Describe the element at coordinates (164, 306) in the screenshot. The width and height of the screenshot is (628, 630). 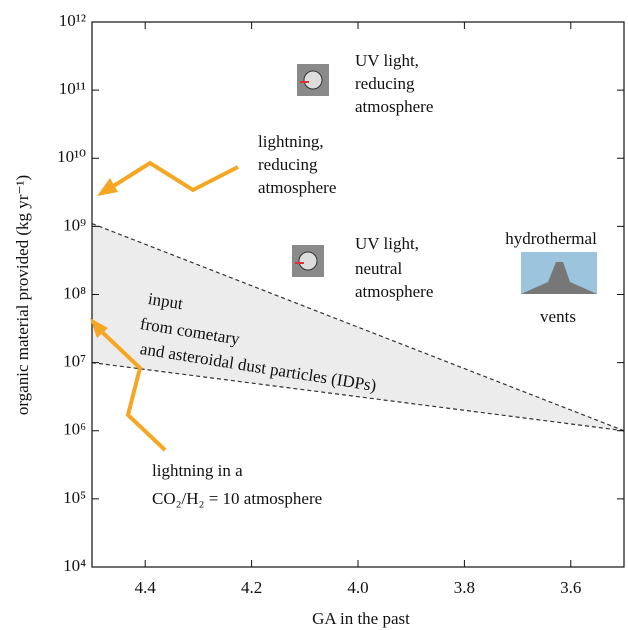
I see `lightning-arrow` at that location.